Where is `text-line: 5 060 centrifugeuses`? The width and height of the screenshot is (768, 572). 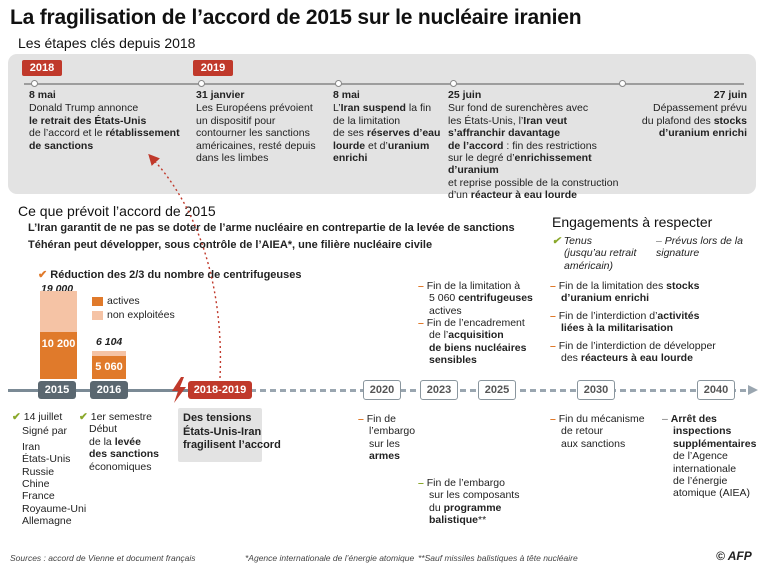 text-line: 5 060 centrifugeuses is located at coordinates (485, 298).